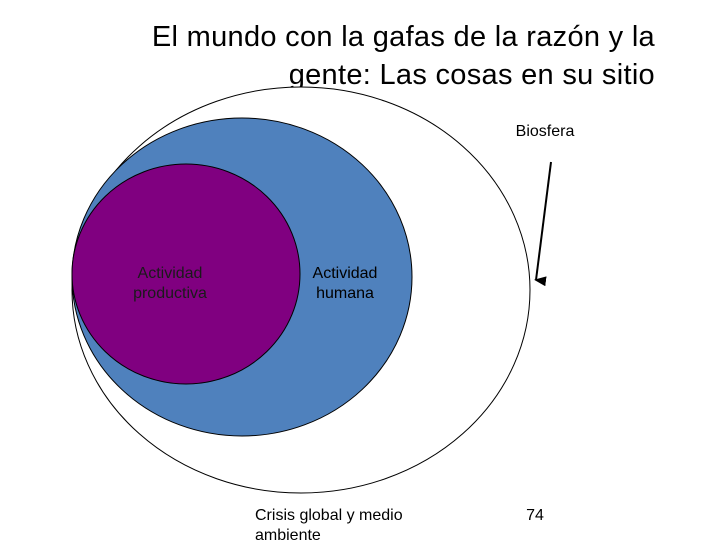 Image resolution: width=720 pixels, height=546 pixels. Describe the element at coordinates (403, 37) in the screenshot. I see `slide-title-line-1: El mundo con la gafas de la razón y la` at that location.